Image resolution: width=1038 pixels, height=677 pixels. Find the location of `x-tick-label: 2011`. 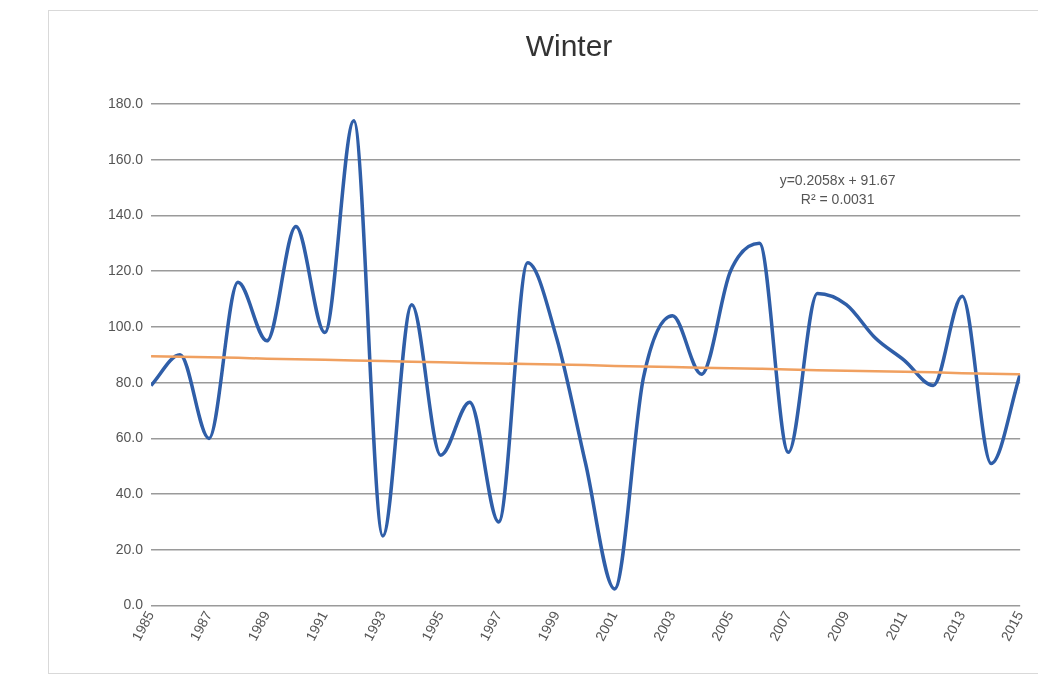

x-tick-label: 2011 is located at coordinates (896, 625).